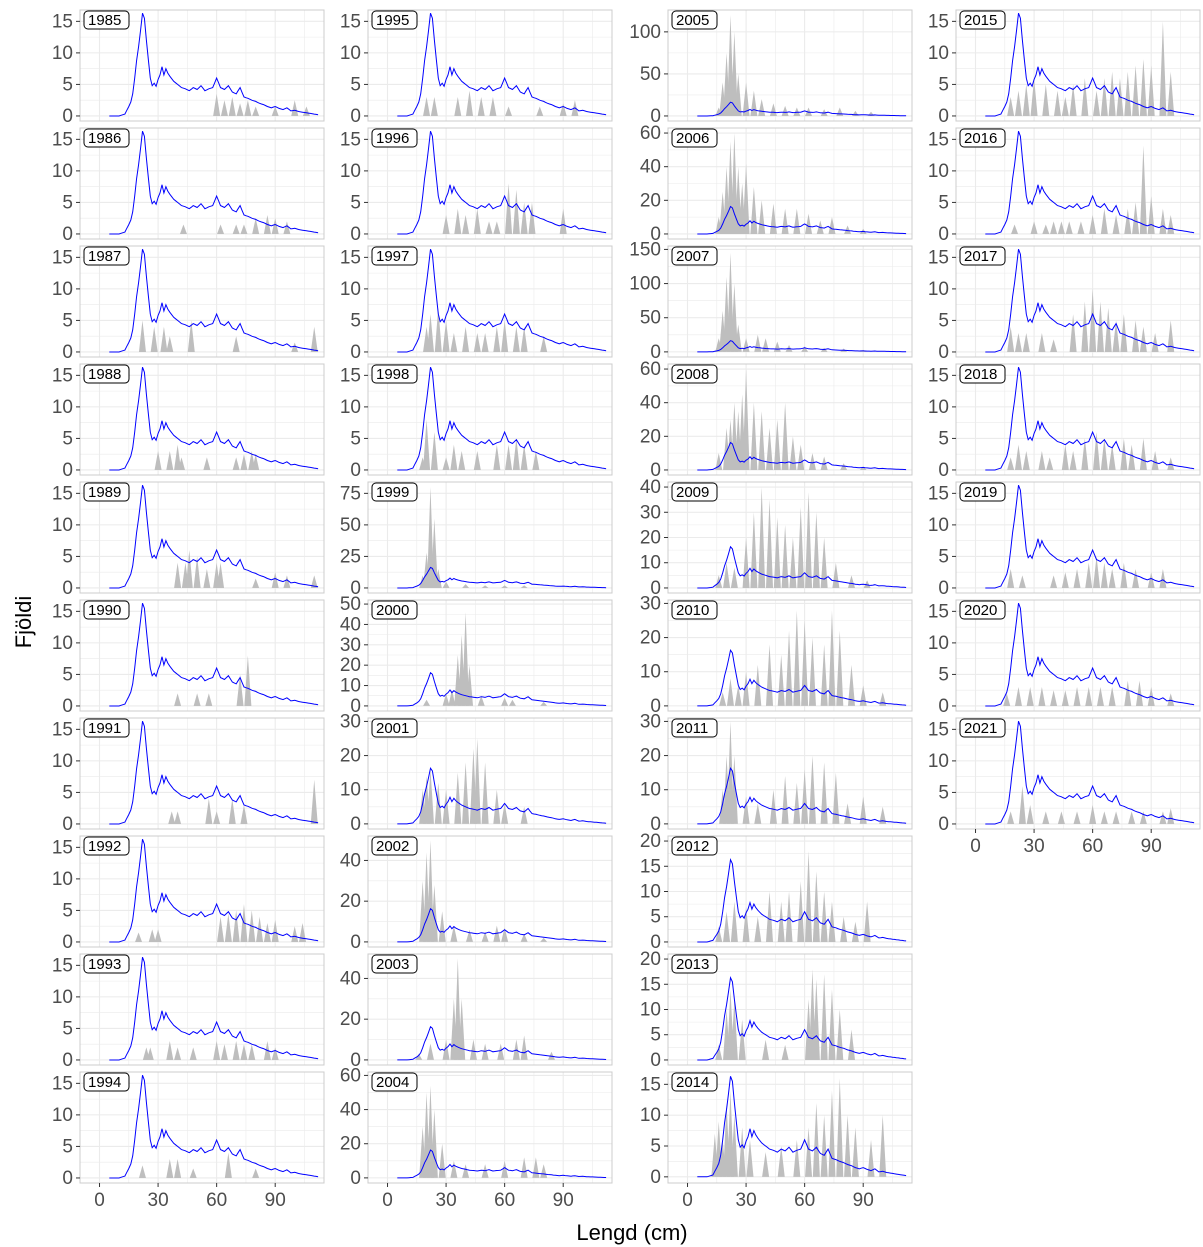  I want to click on panel-1997: 0 5 10 15 1997, so click(476, 304).